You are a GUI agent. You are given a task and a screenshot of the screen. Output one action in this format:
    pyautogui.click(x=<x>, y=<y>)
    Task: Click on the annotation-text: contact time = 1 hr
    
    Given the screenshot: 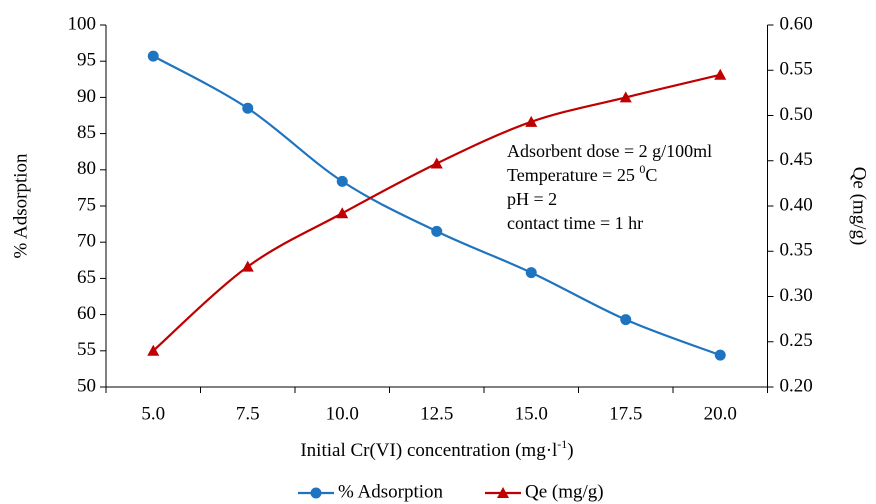 What is the action you would take?
    pyautogui.click(x=575, y=223)
    